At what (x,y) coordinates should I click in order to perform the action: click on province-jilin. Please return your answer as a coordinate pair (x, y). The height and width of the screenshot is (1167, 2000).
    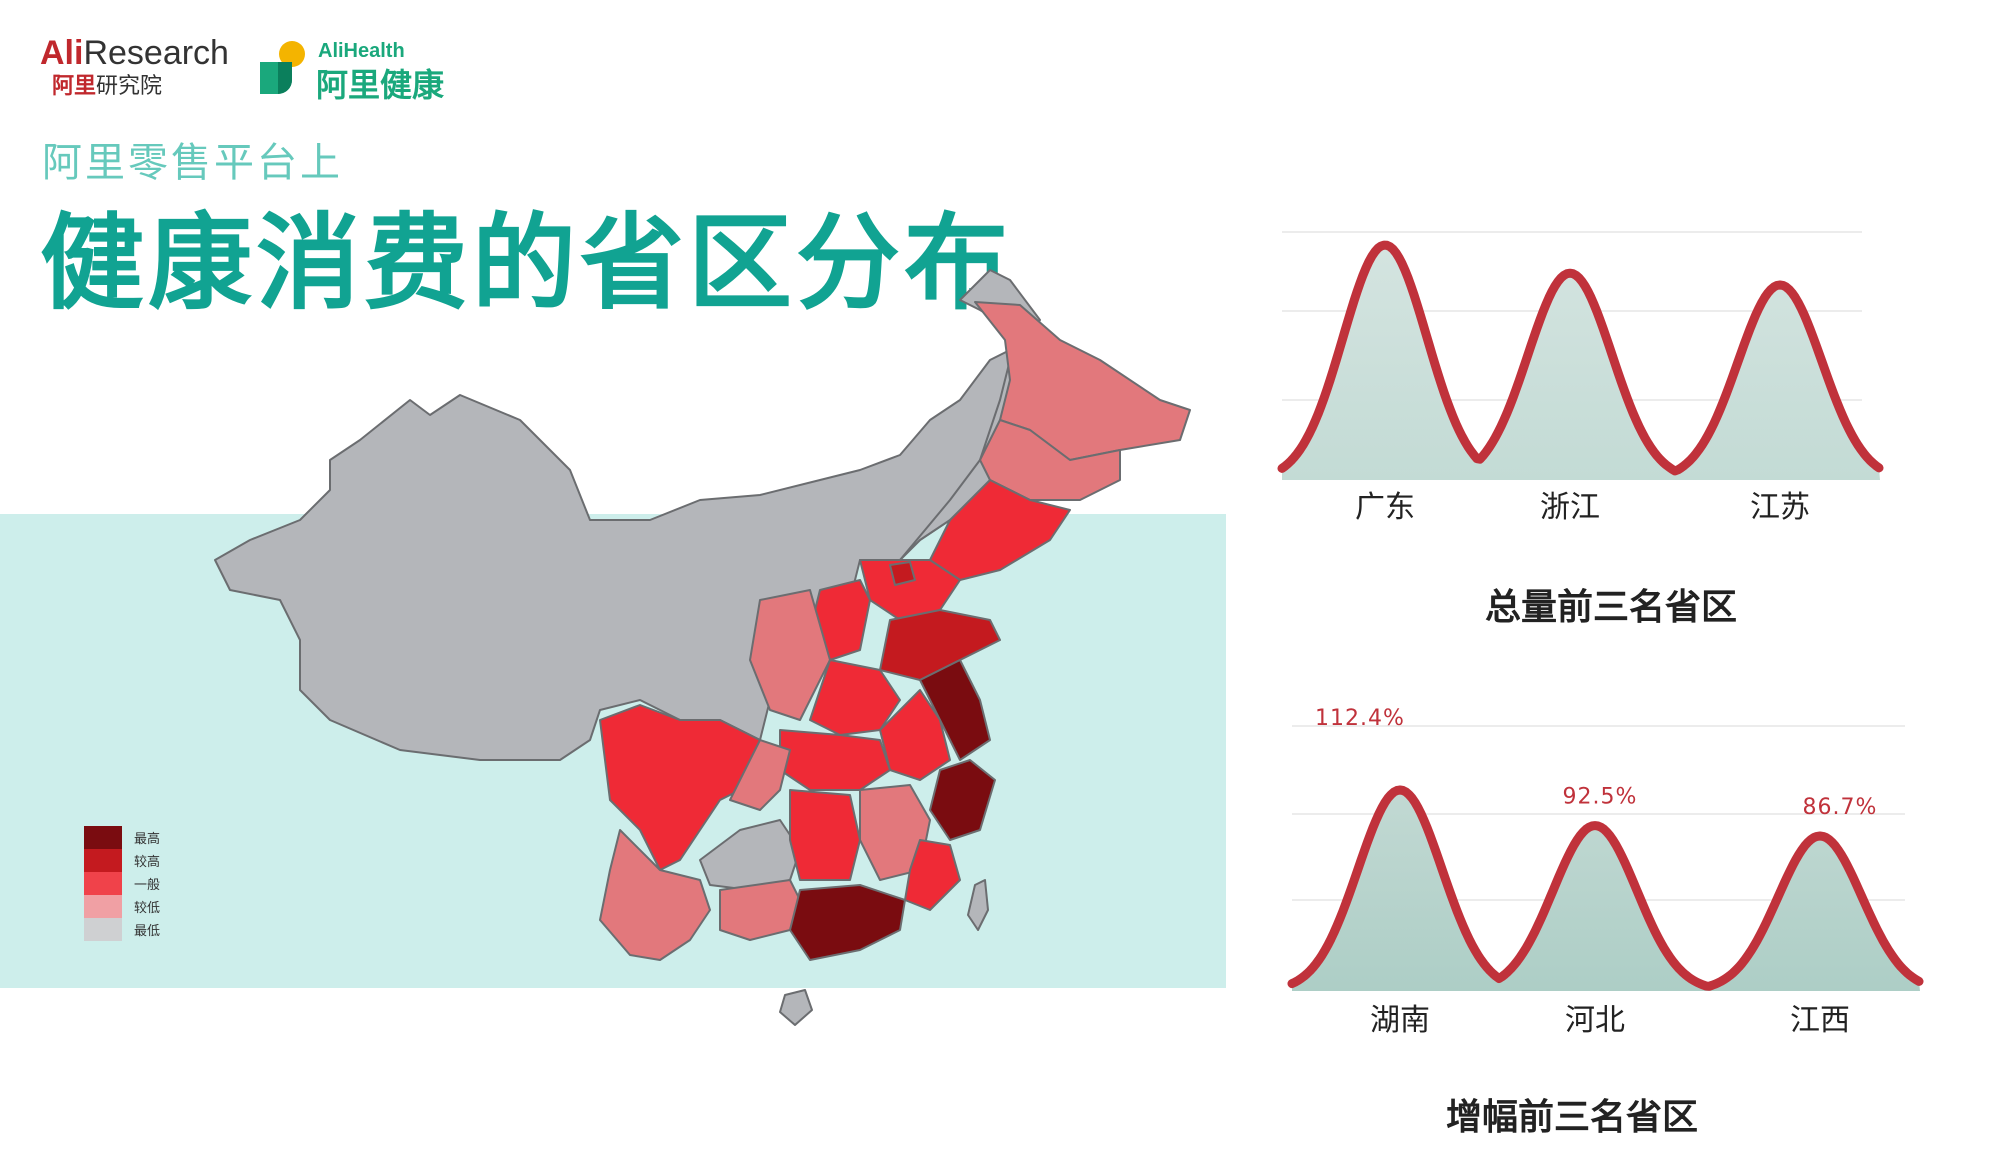
    Looking at the image, I should click on (1050, 460).